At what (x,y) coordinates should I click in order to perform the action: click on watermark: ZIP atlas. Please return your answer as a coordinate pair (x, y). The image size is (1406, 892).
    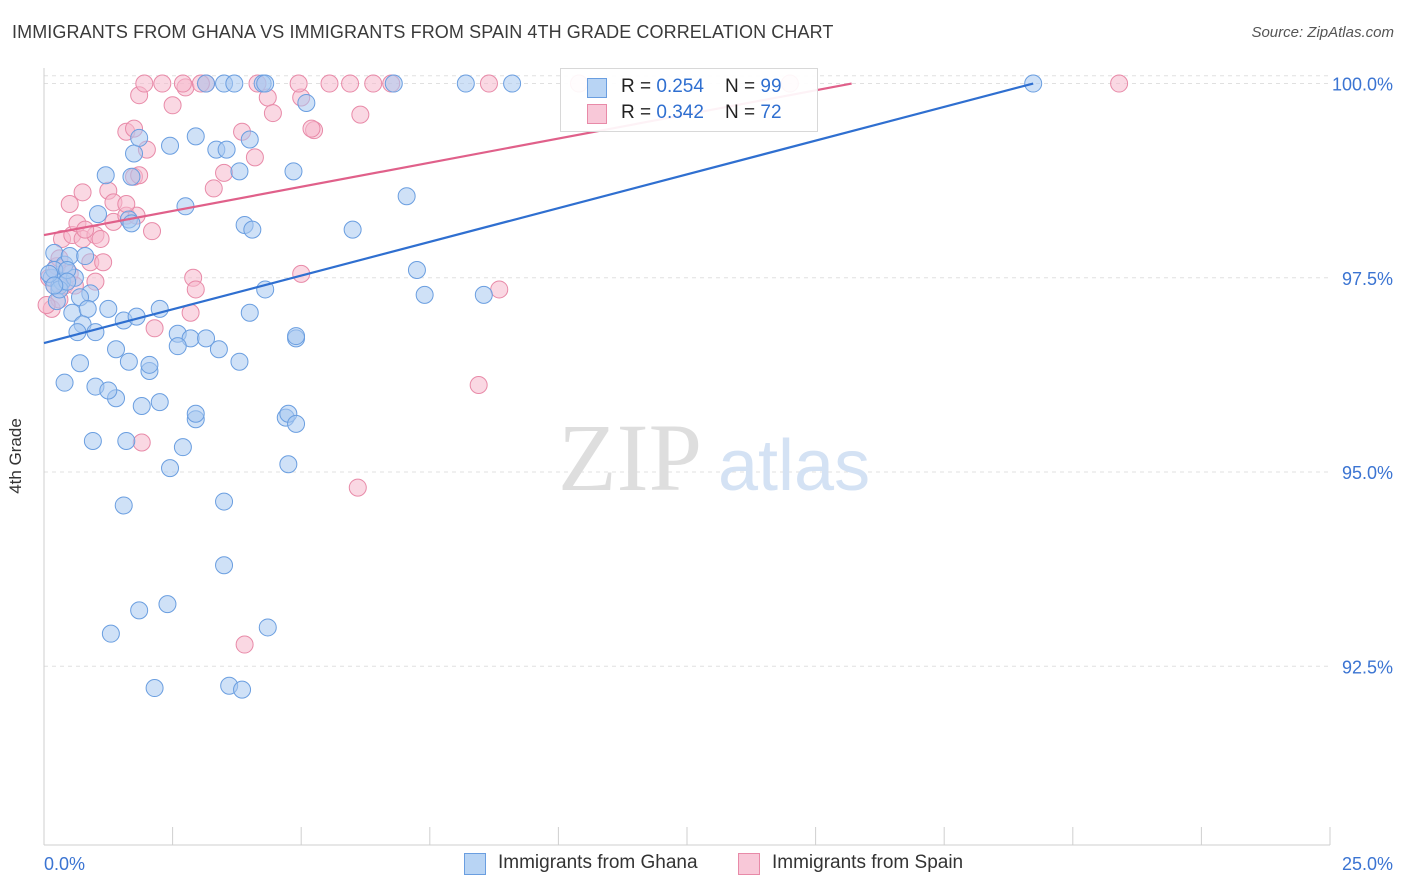
    Looking at the image, I should click on (714, 457).